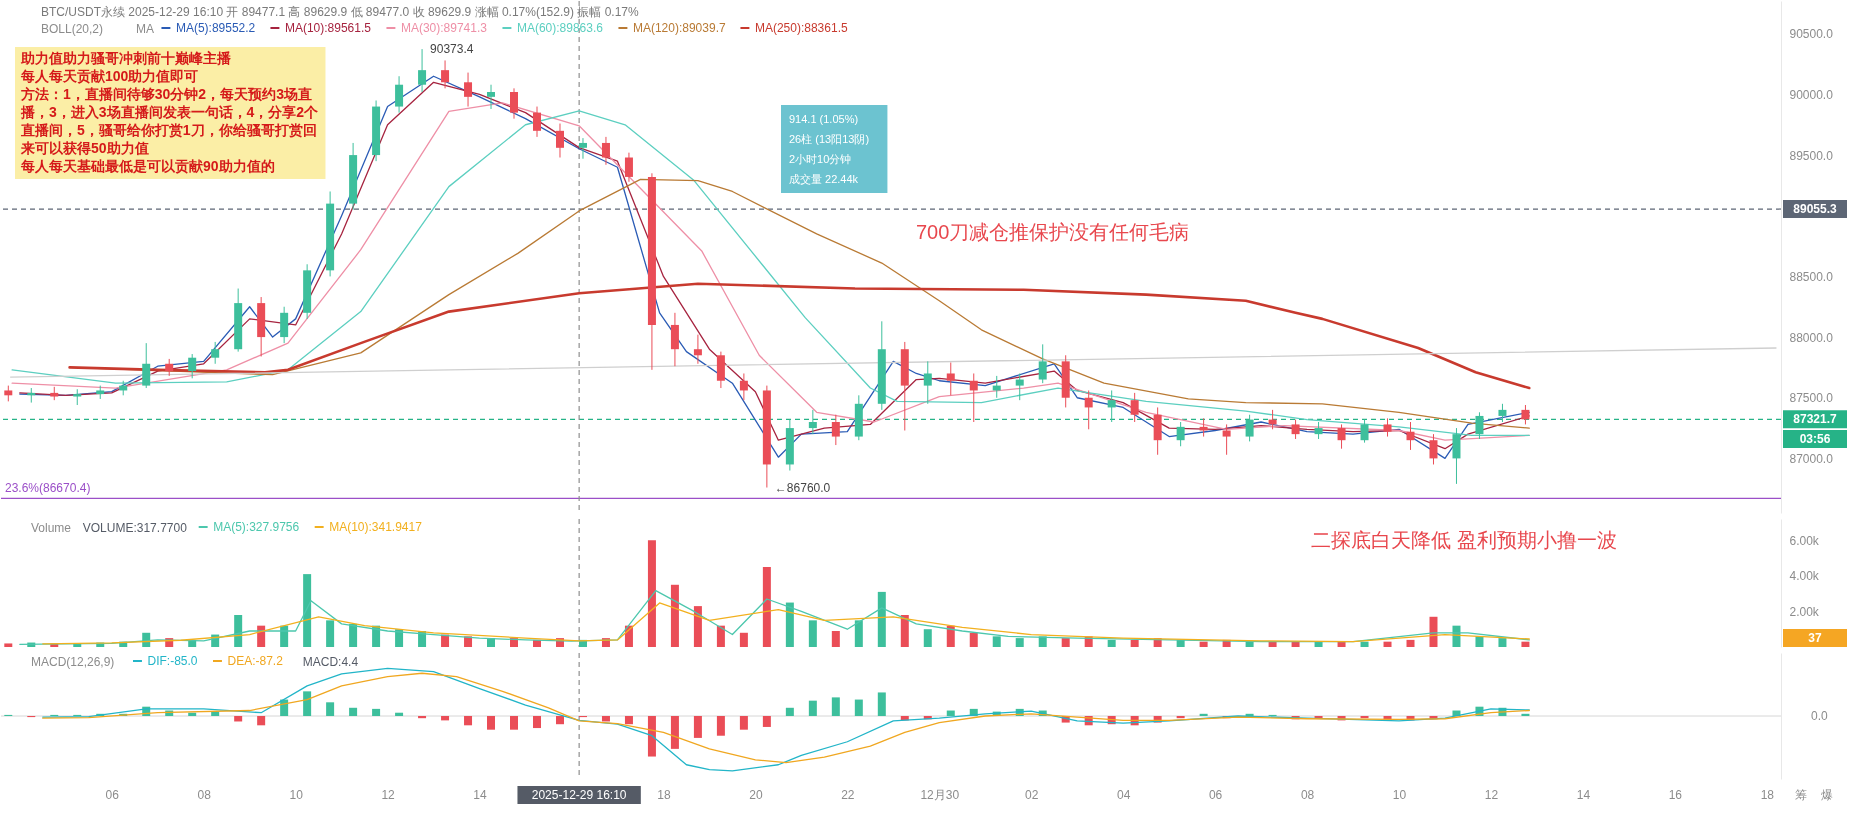 This screenshot has height=814, width=1854. What do you see at coordinates (1811, 276) in the screenshot?
I see `y-tick-label: 88500.0` at bounding box center [1811, 276].